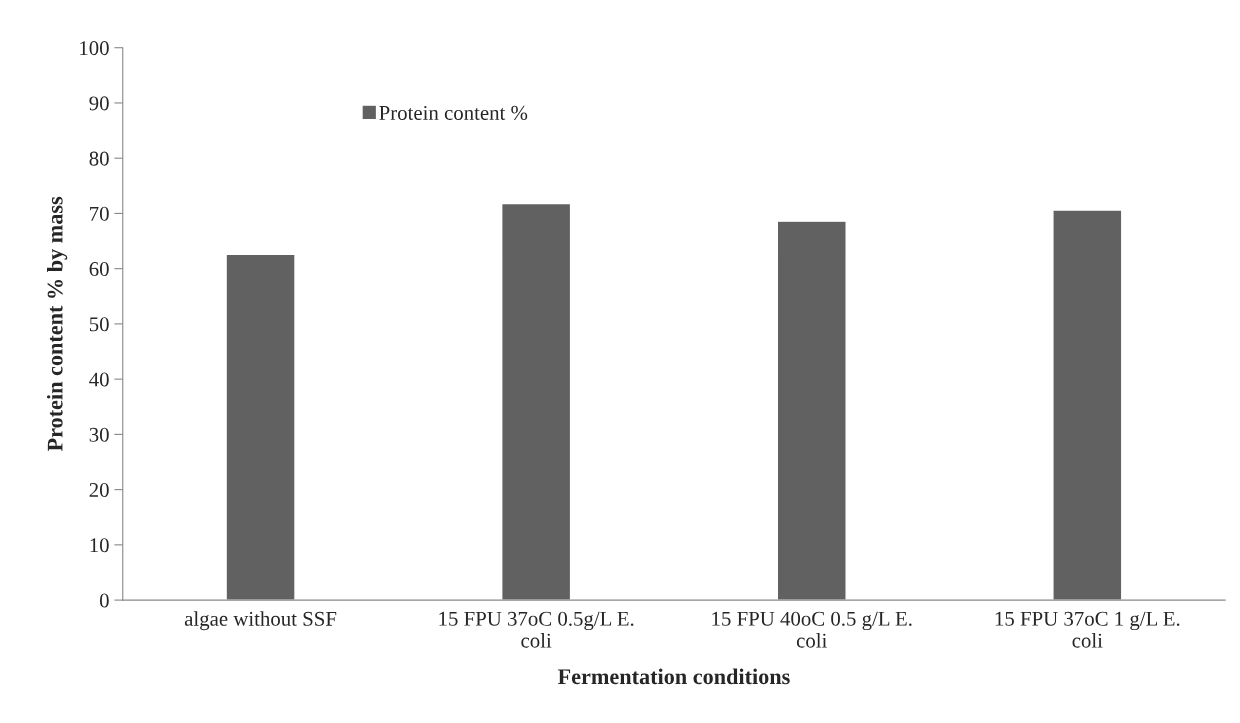  What do you see at coordinates (99, 545) in the screenshot?
I see `y-tick-label: 10` at bounding box center [99, 545].